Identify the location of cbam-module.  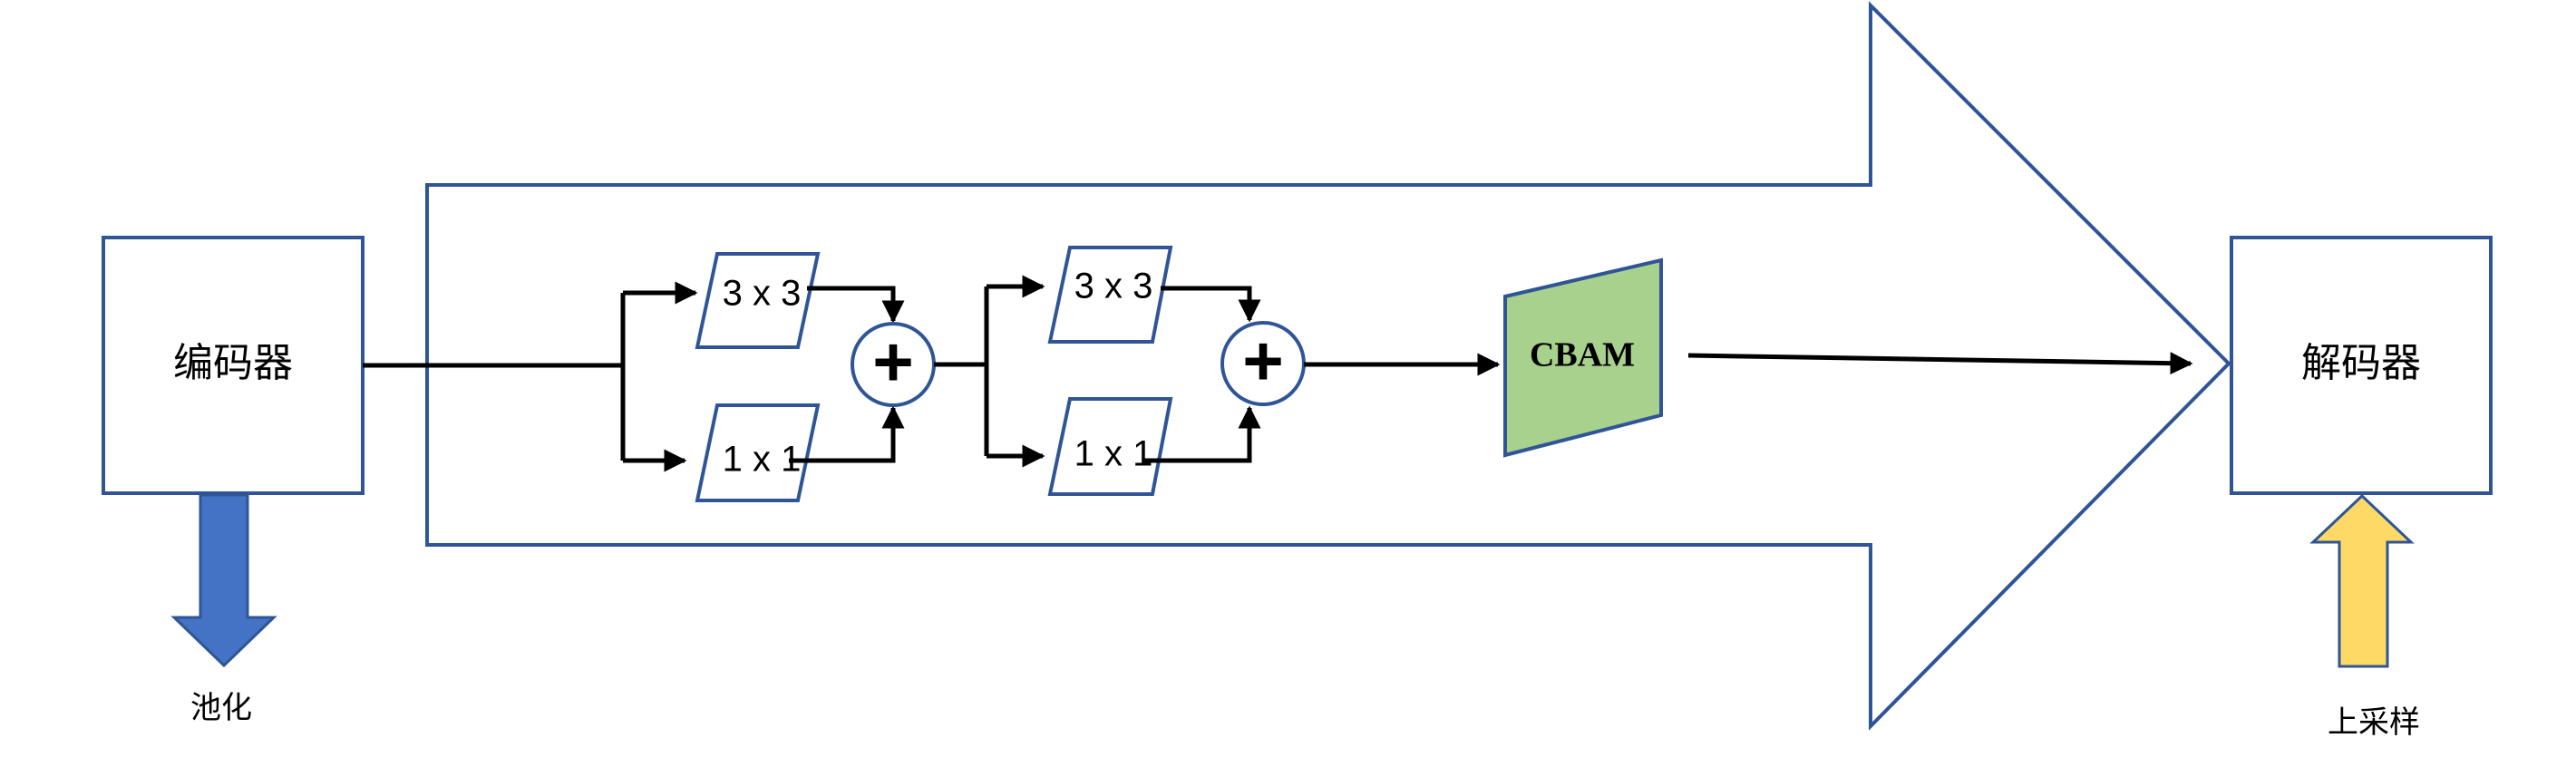
(1583, 358).